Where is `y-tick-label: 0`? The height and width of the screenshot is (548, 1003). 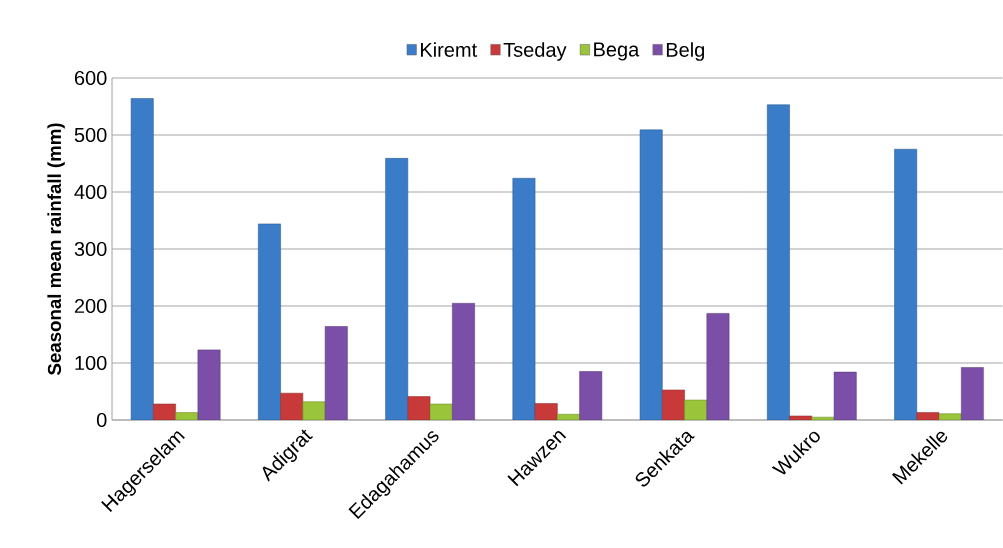 y-tick-label: 0 is located at coordinates (101, 420).